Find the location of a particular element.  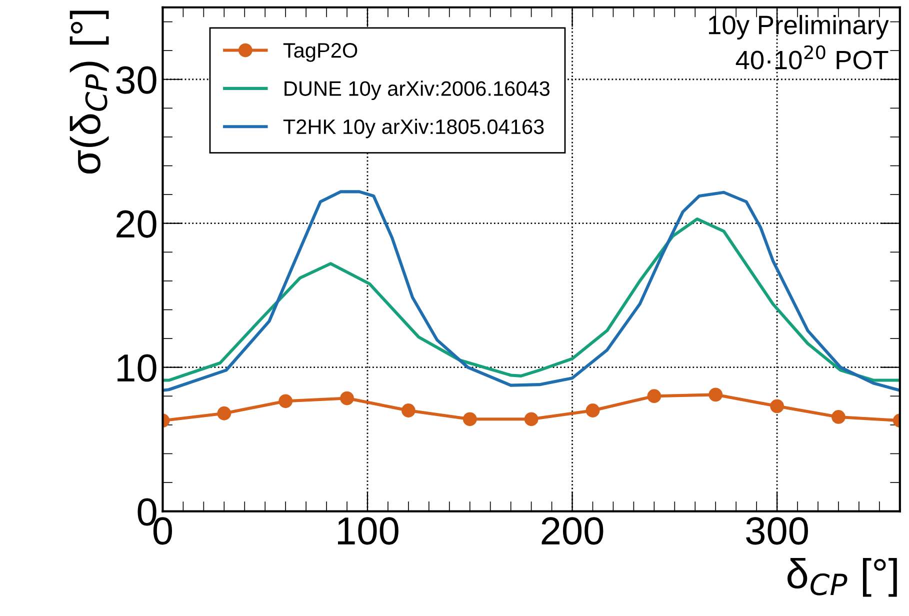

annotation: 10y Preliminary is located at coordinates (799, 27).